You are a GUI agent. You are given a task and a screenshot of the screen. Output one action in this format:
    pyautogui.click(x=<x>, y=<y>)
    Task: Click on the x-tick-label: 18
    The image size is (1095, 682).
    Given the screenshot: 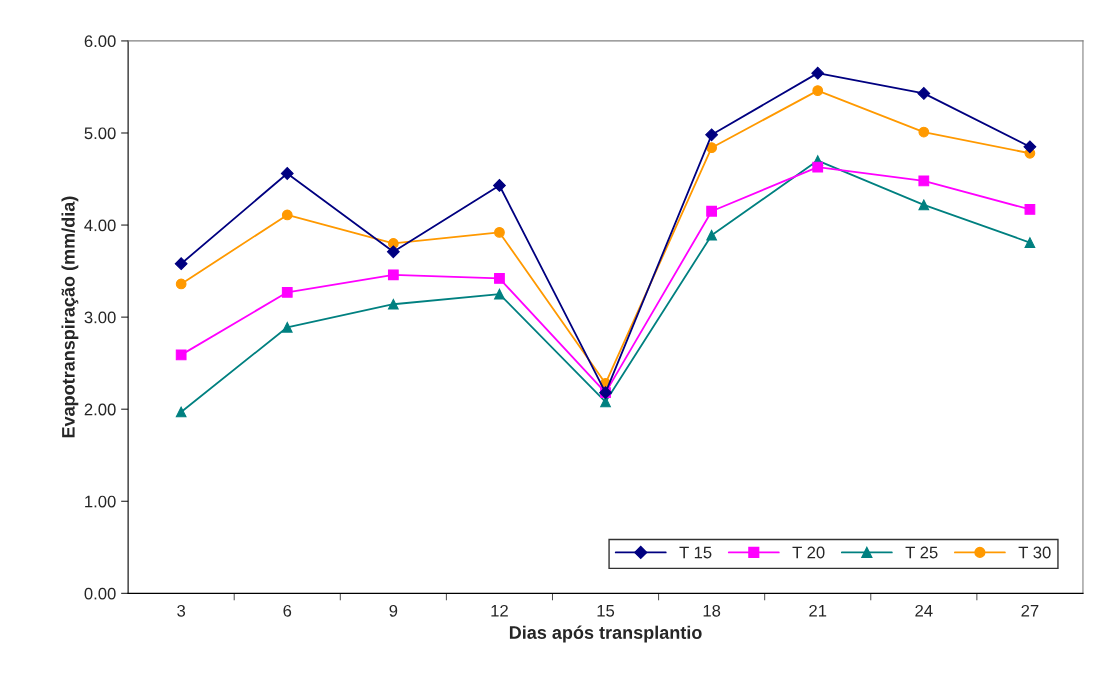 What is the action you would take?
    pyautogui.click(x=712, y=610)
    